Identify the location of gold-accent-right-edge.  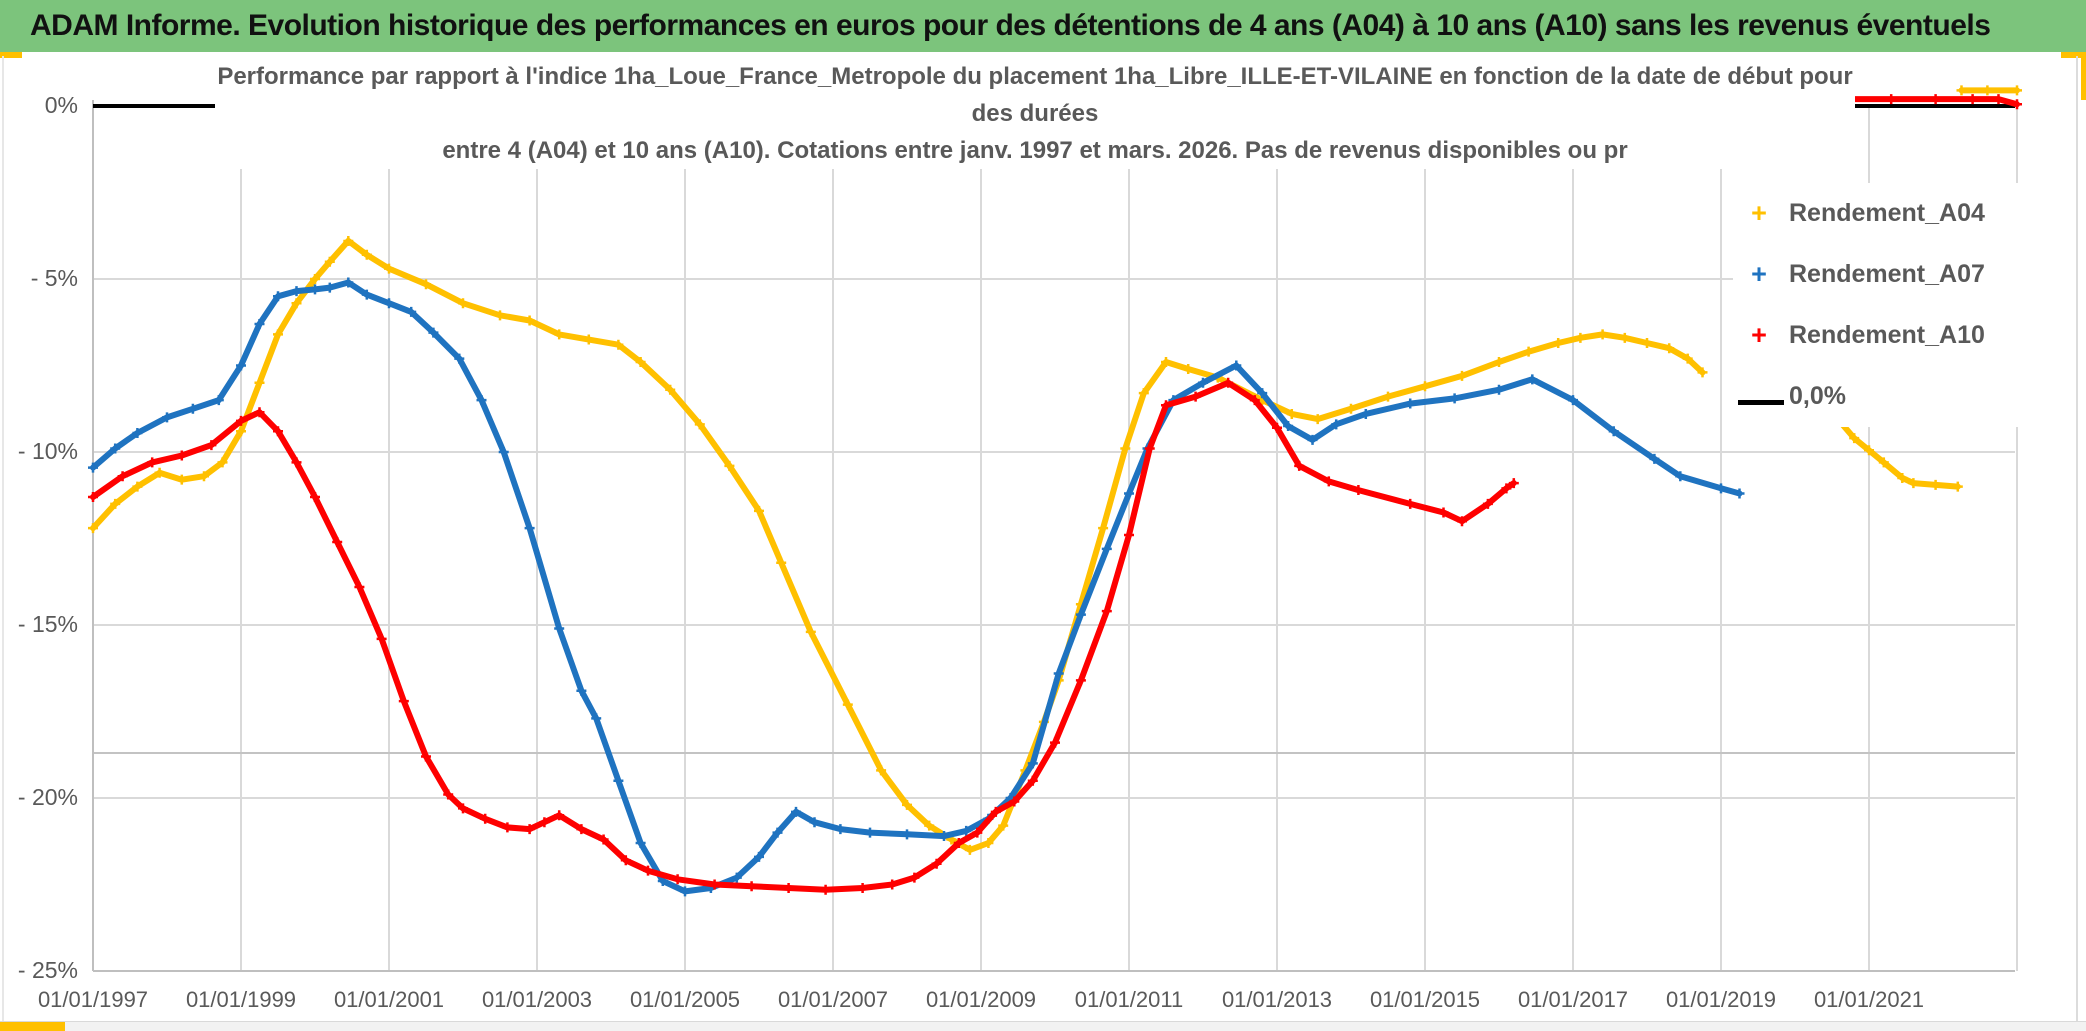
(2083, 79).